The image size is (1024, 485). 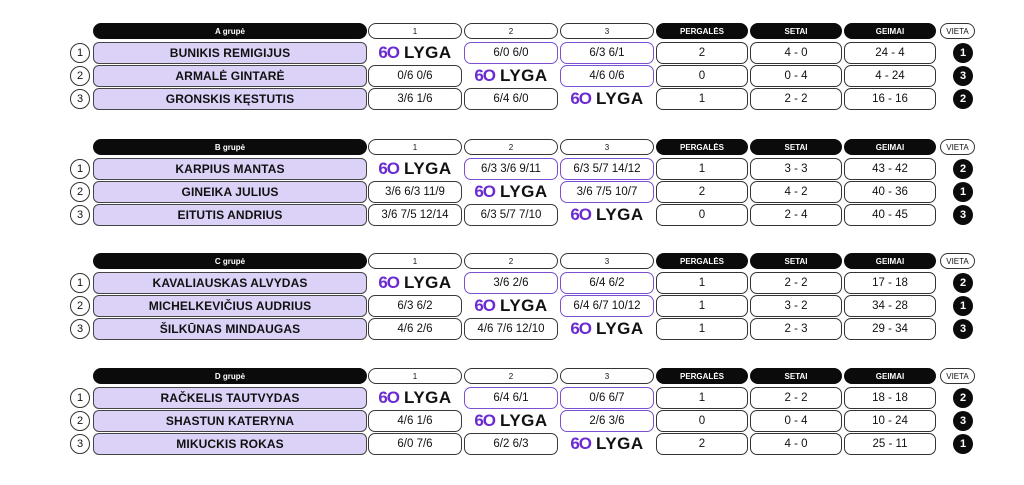 What do you see at coordinates (890, 421) in the screenshot?
I see `games-value: 10 - 24` at bounding box center [890, 421].